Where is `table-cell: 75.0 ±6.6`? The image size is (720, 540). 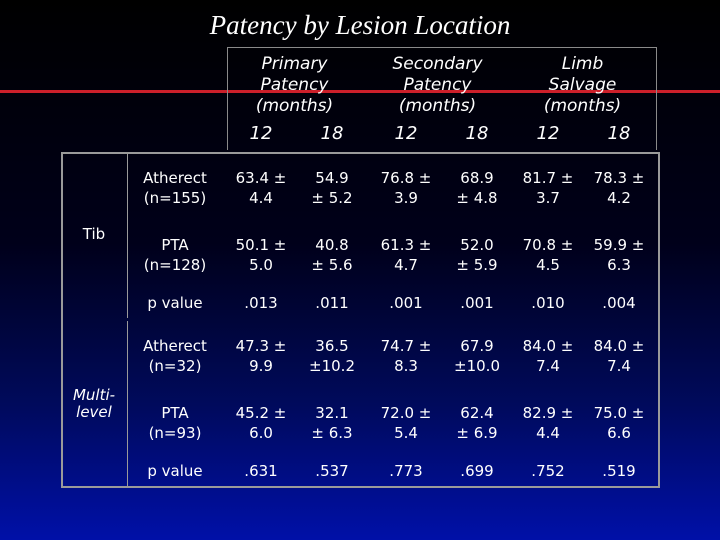 table-cell: 75.0 ±6.6 is located at coordinates (619, 423).